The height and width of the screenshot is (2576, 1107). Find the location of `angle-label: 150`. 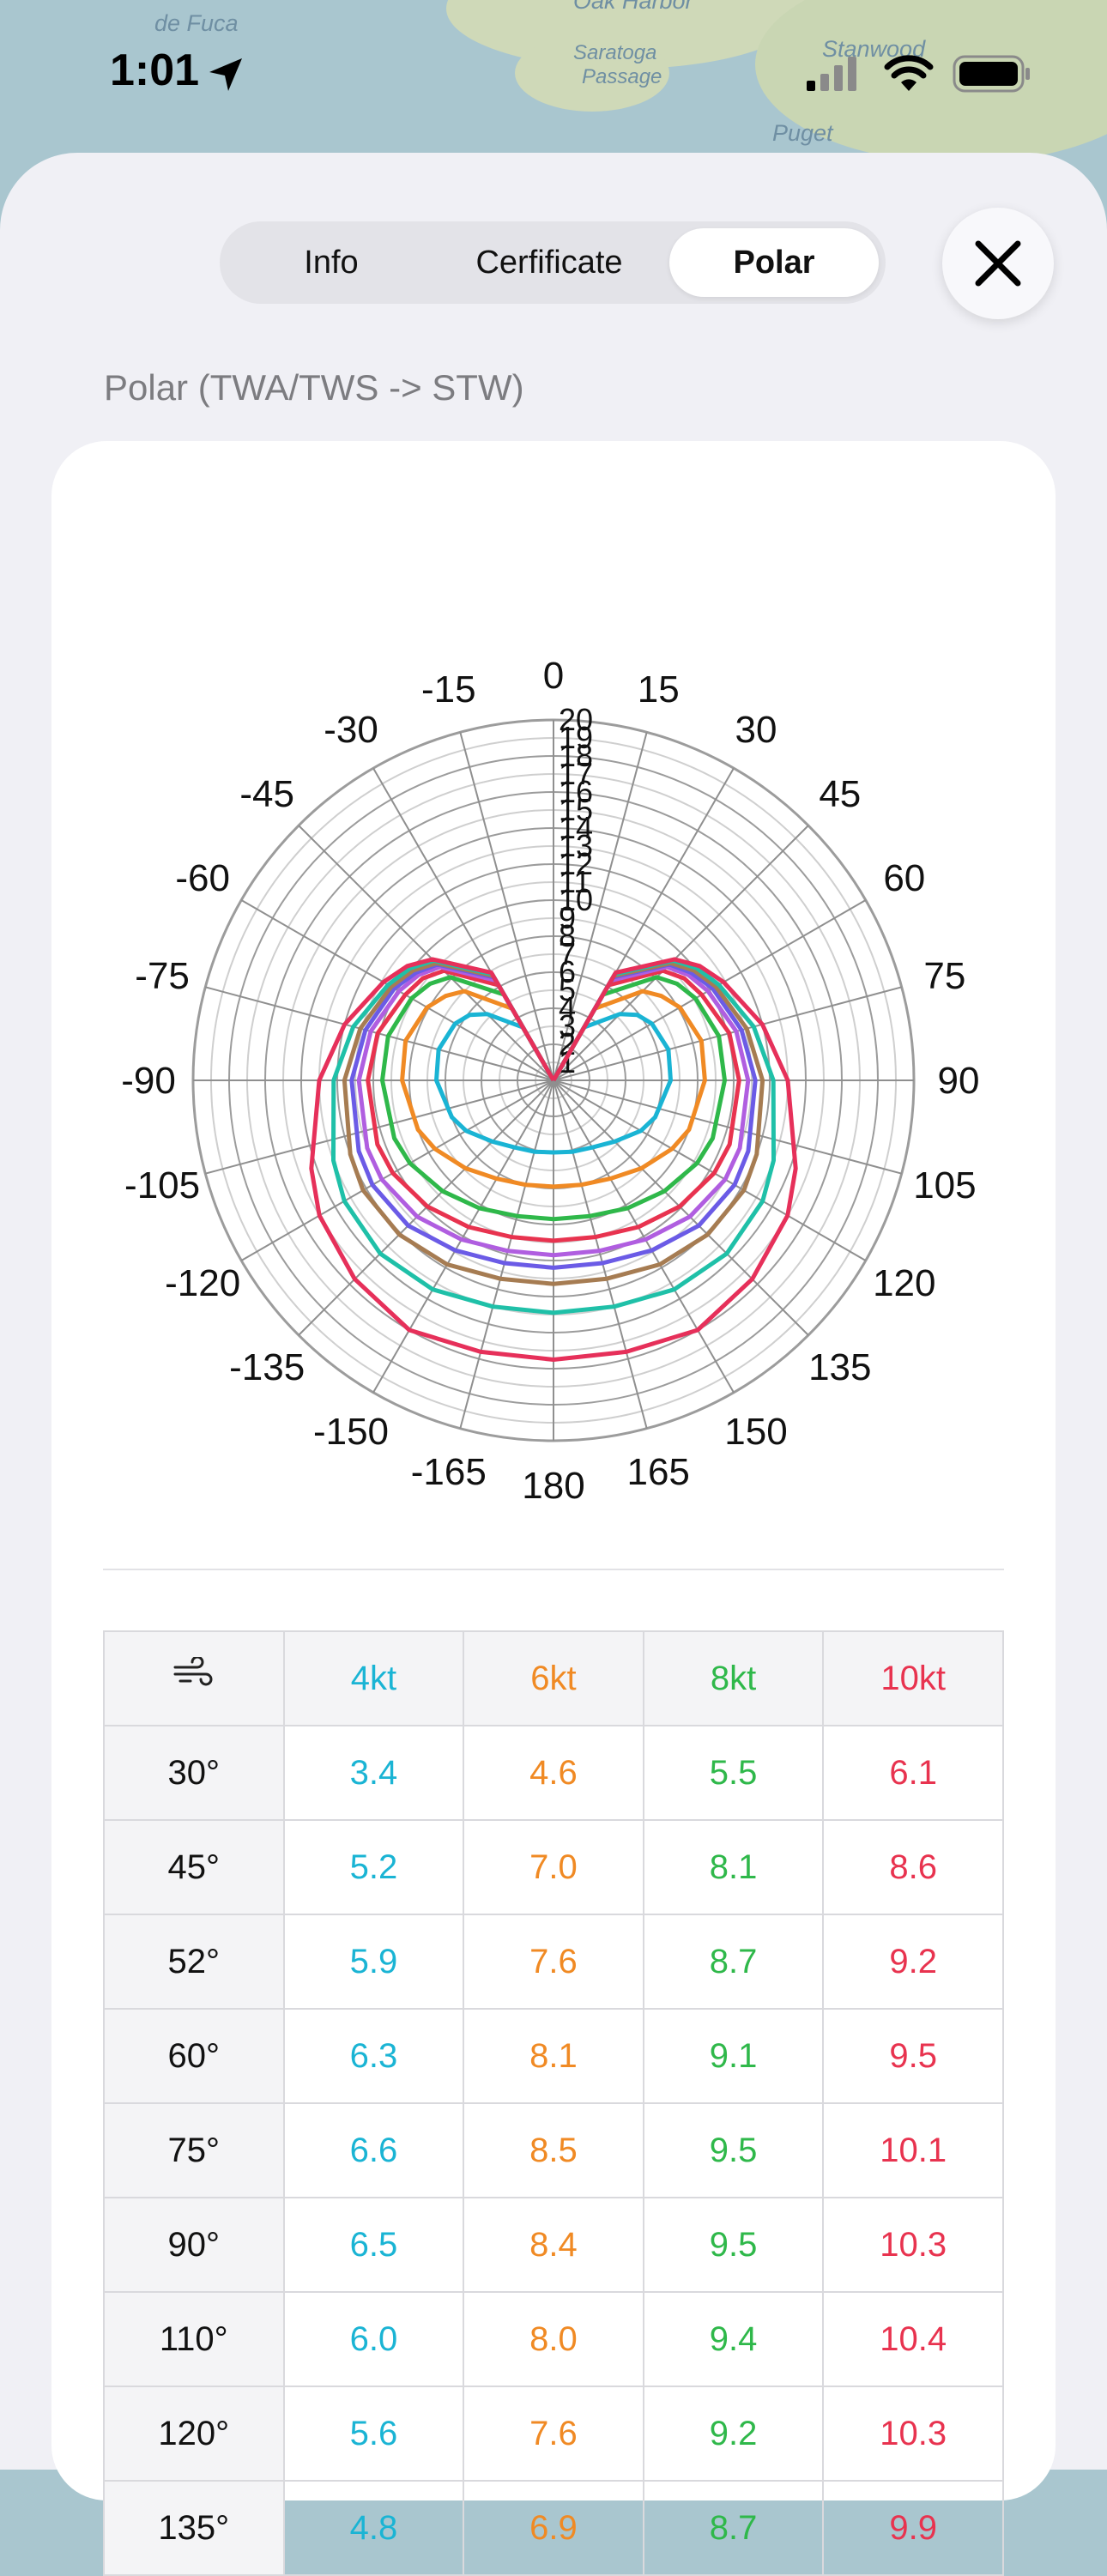

angle-label: 150 is located at coordinates (755, 1432).